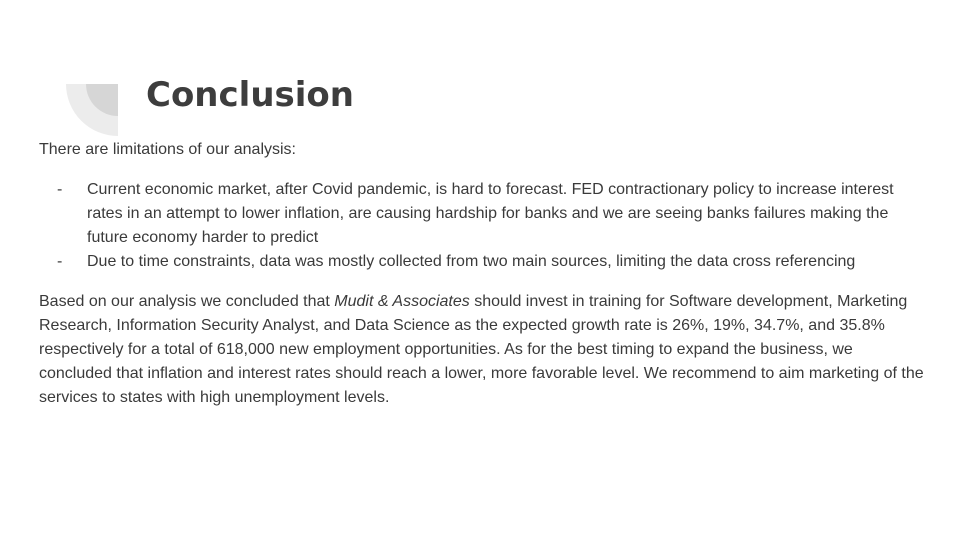 The image size is (960, 540). What do you see at coordinates (187, 301) in the screenshot?
I see `conclusion-lead: Based on our analysis we concluded that` at bounding box center [187, 301].